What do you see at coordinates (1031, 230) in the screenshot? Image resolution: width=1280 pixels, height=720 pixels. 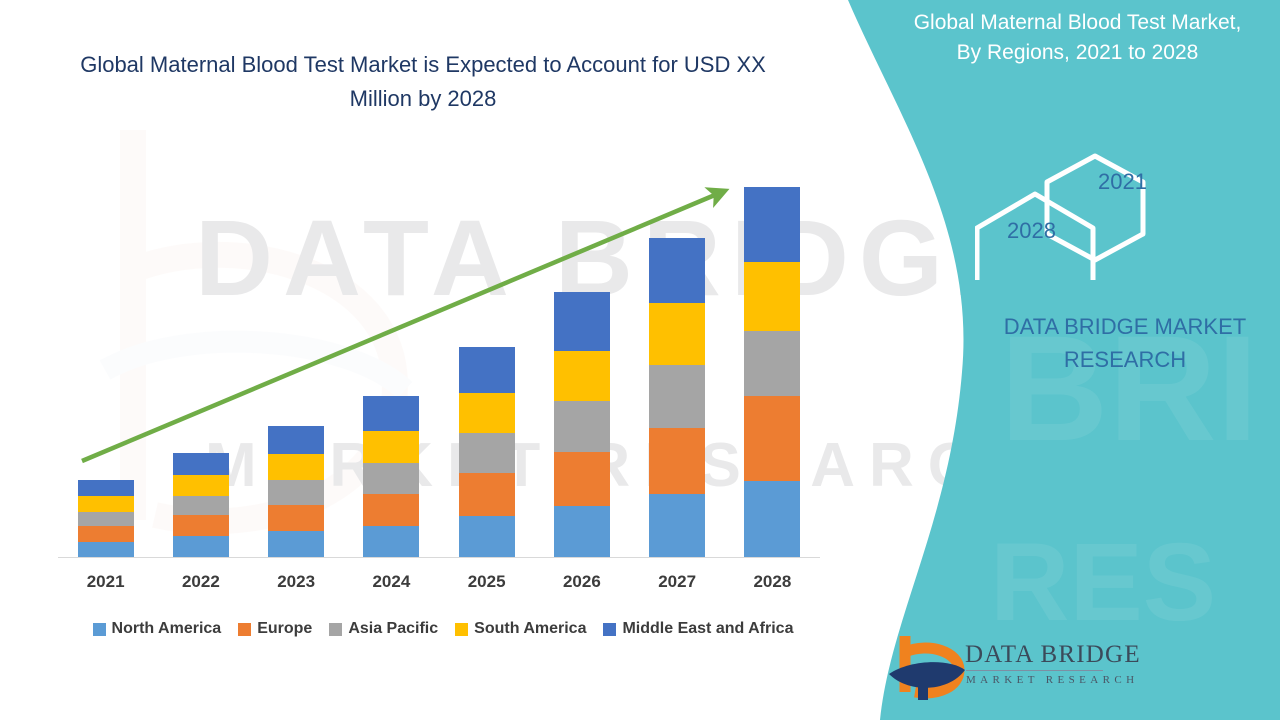 I see `hexagon-label-end: 2028` at bounding box center [1031, 230].